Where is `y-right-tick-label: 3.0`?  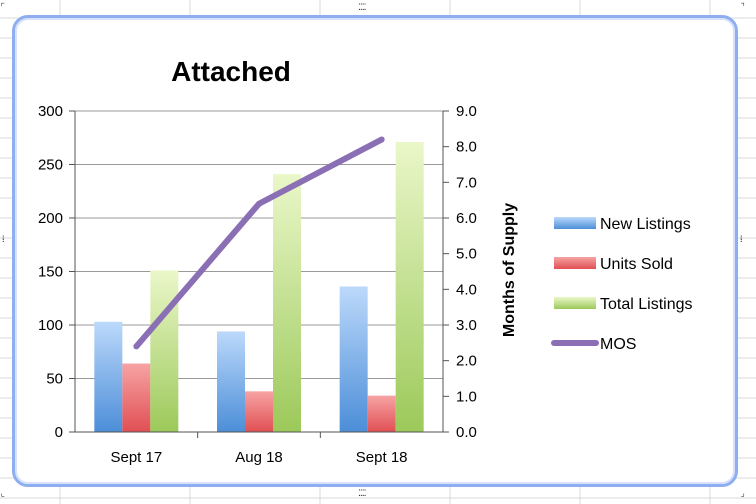
y-right-tick-label: 3.0 is located at coordinates (466, 325).